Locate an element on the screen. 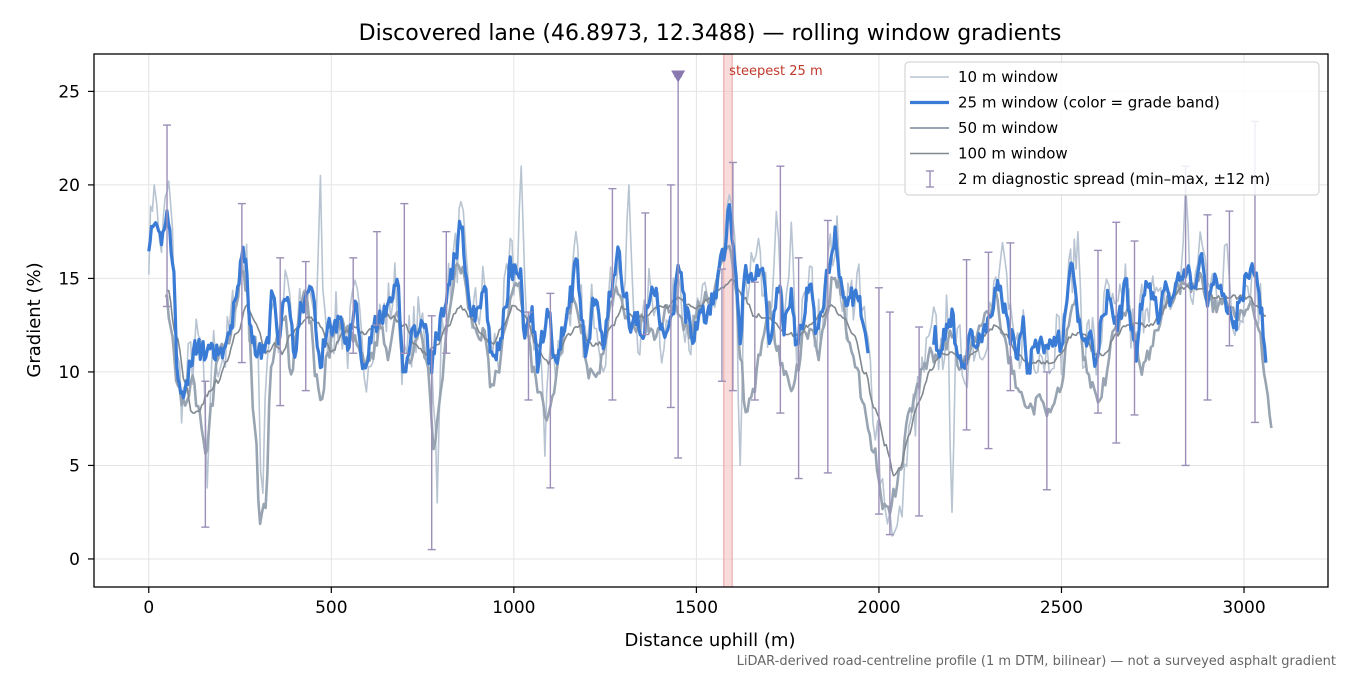  y-tick-label: 0 is located at coordinates (74, 560).